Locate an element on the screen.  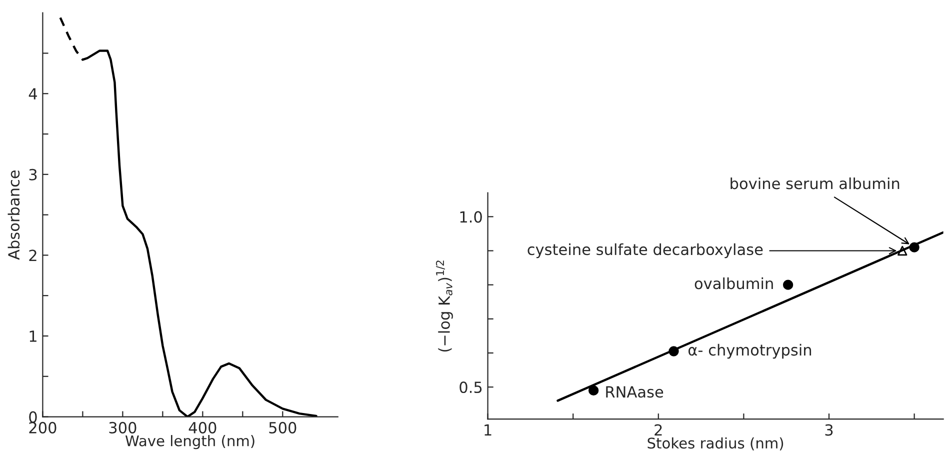
y-axis-title: (−log K$_{av}$)$^{1/2}$ is located at coordinates (444, 306).